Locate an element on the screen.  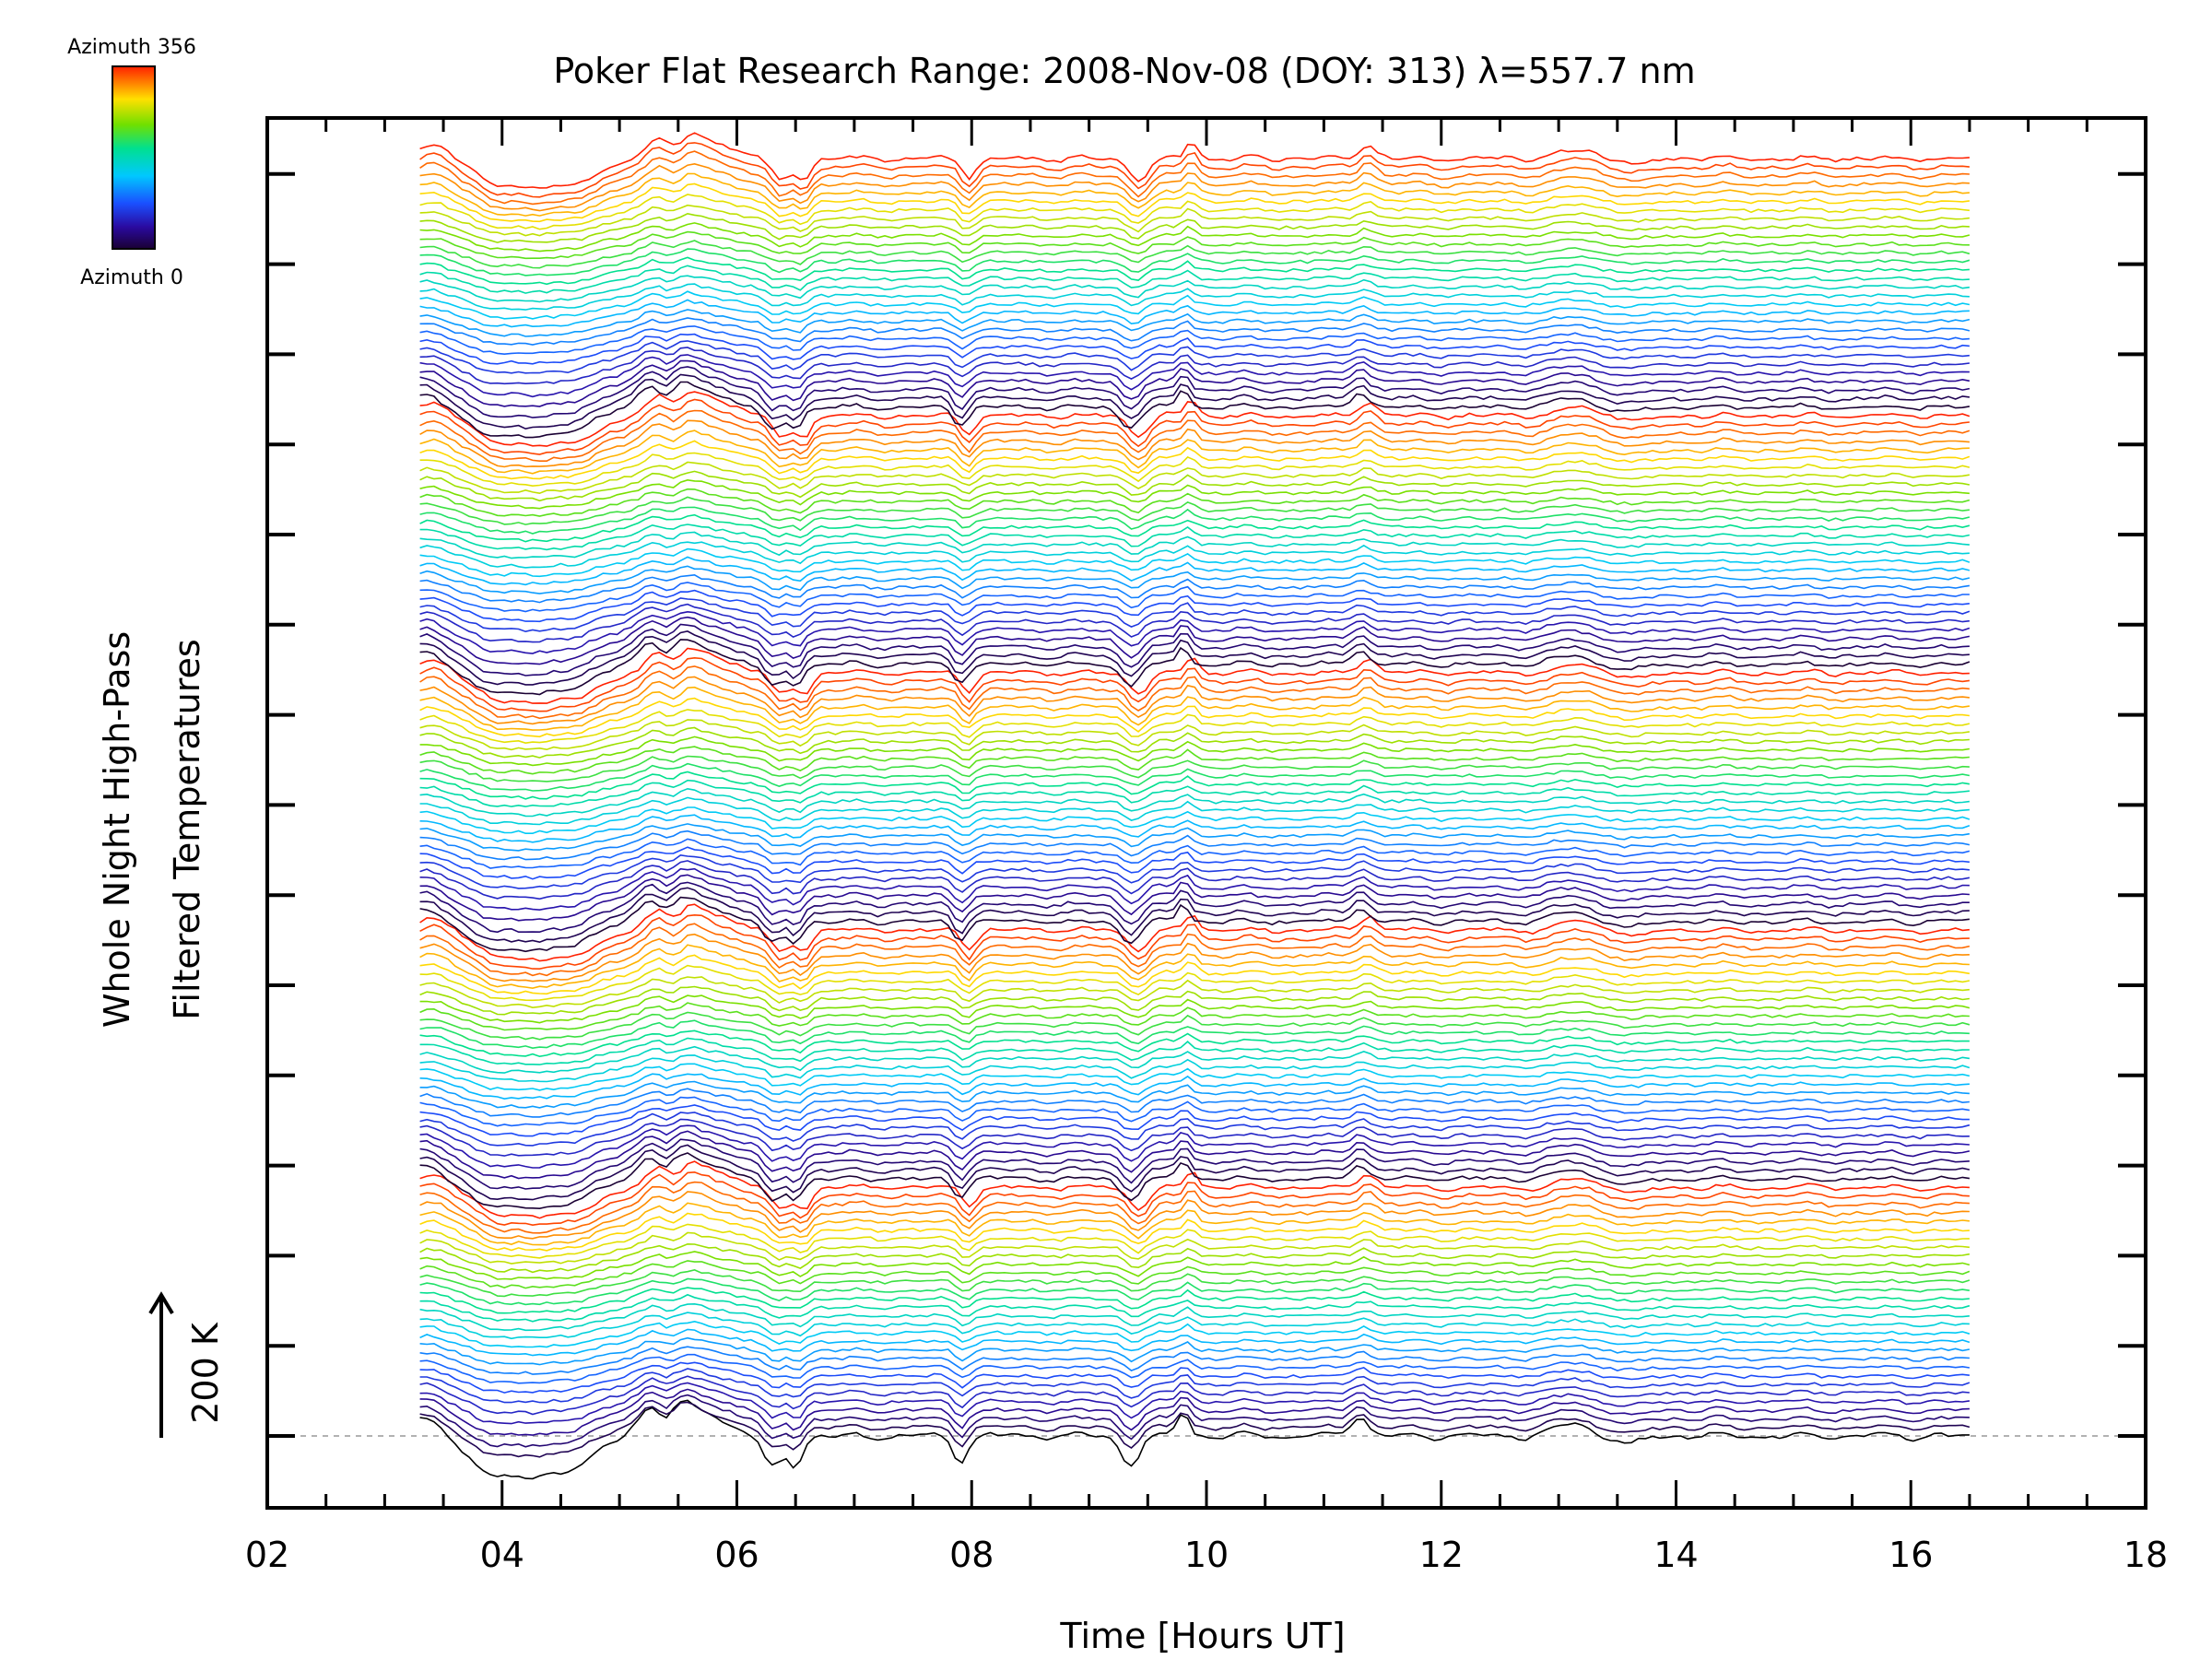
x-tick-label: 06 is located at coordinates (736, 1555).